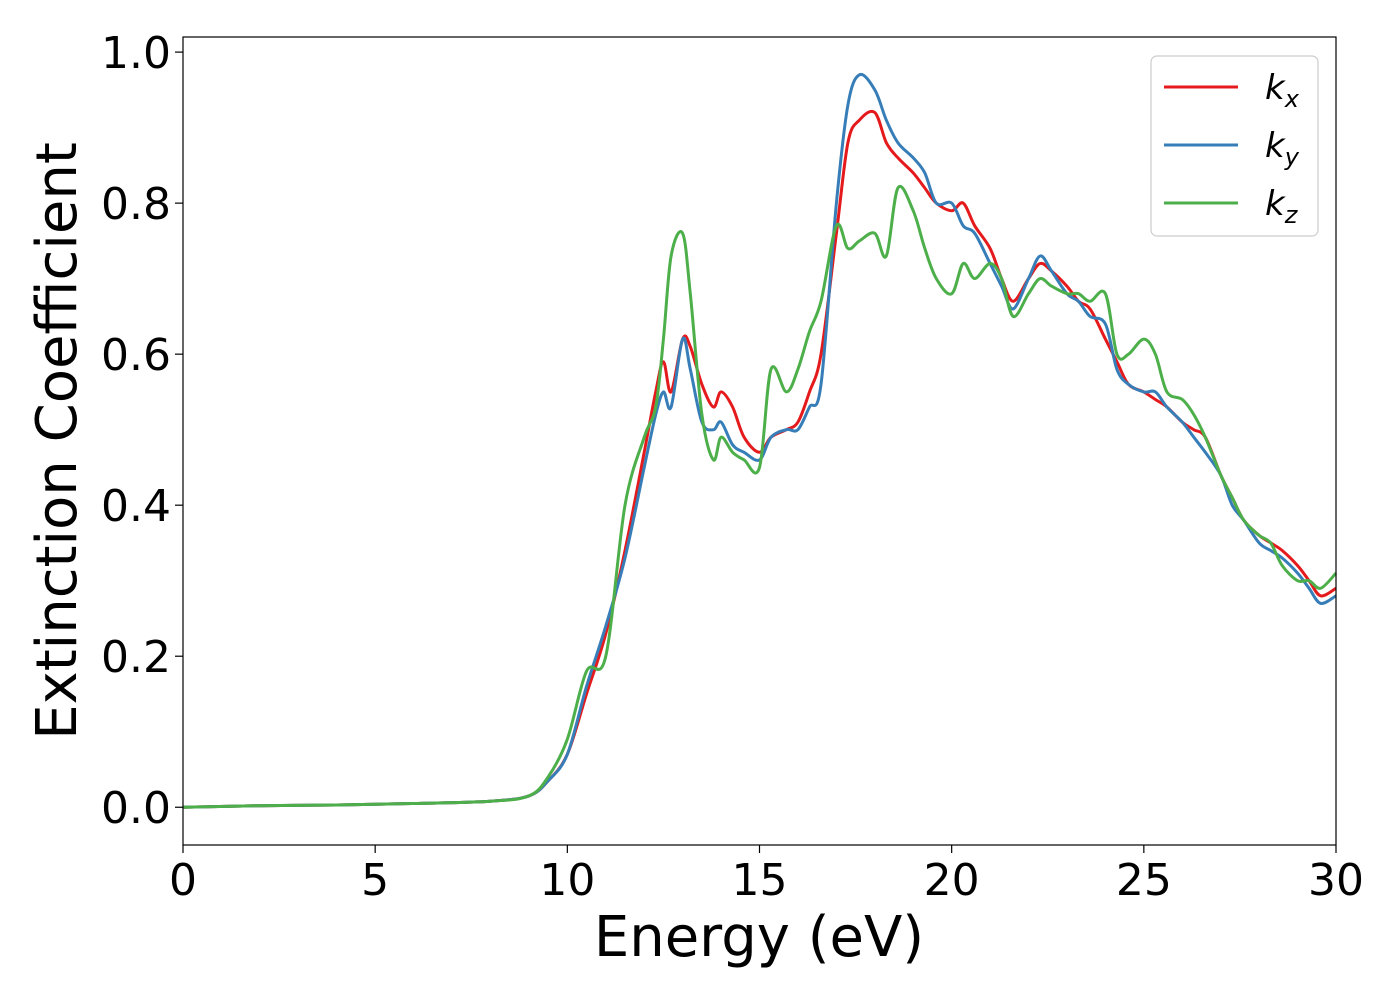 This screenshot has height=1000, width=1400. Describe the element at coordinates (136, 506) in the screenshot. I see `y-tick-label: 0.4` at that location.